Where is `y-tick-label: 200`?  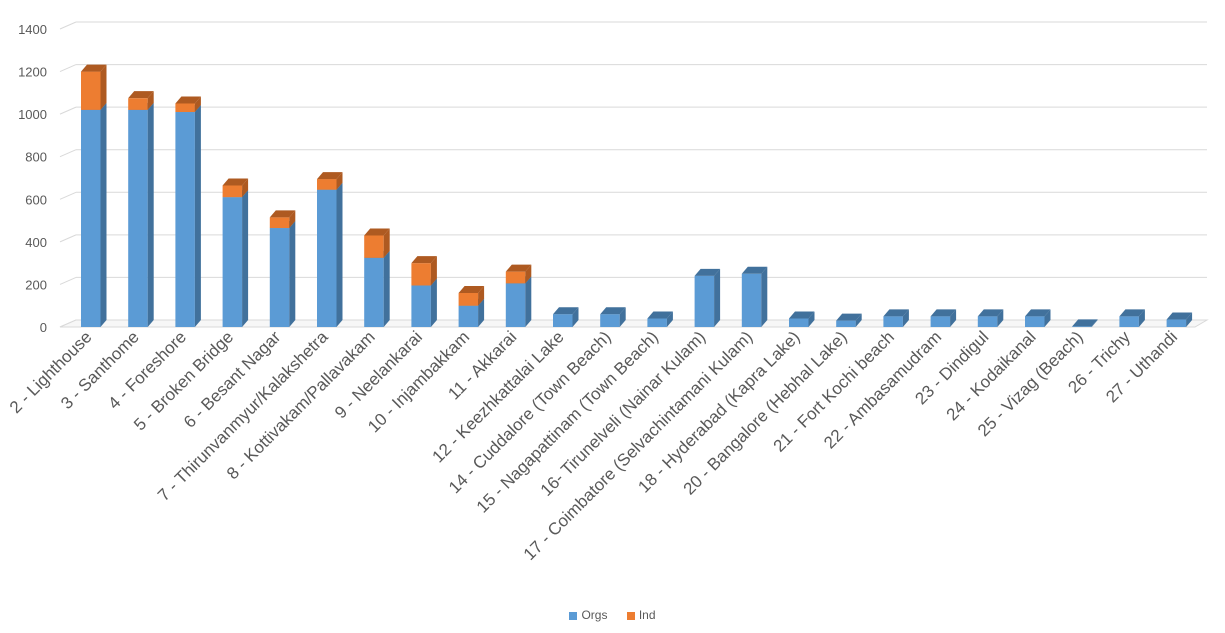
y-tick-label: 200 is located at coordinates (36, 284).